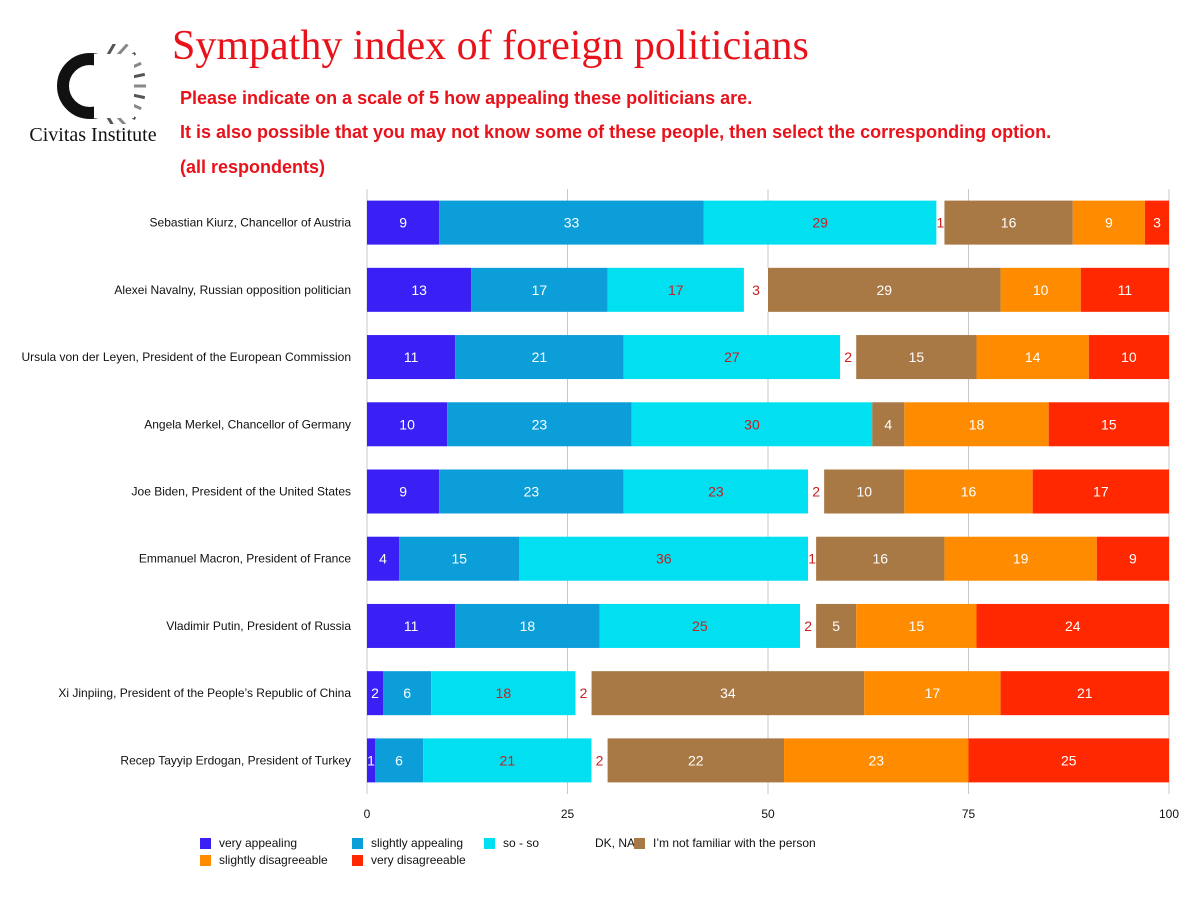  I want to click on data-label: 5, so click(836, 626).